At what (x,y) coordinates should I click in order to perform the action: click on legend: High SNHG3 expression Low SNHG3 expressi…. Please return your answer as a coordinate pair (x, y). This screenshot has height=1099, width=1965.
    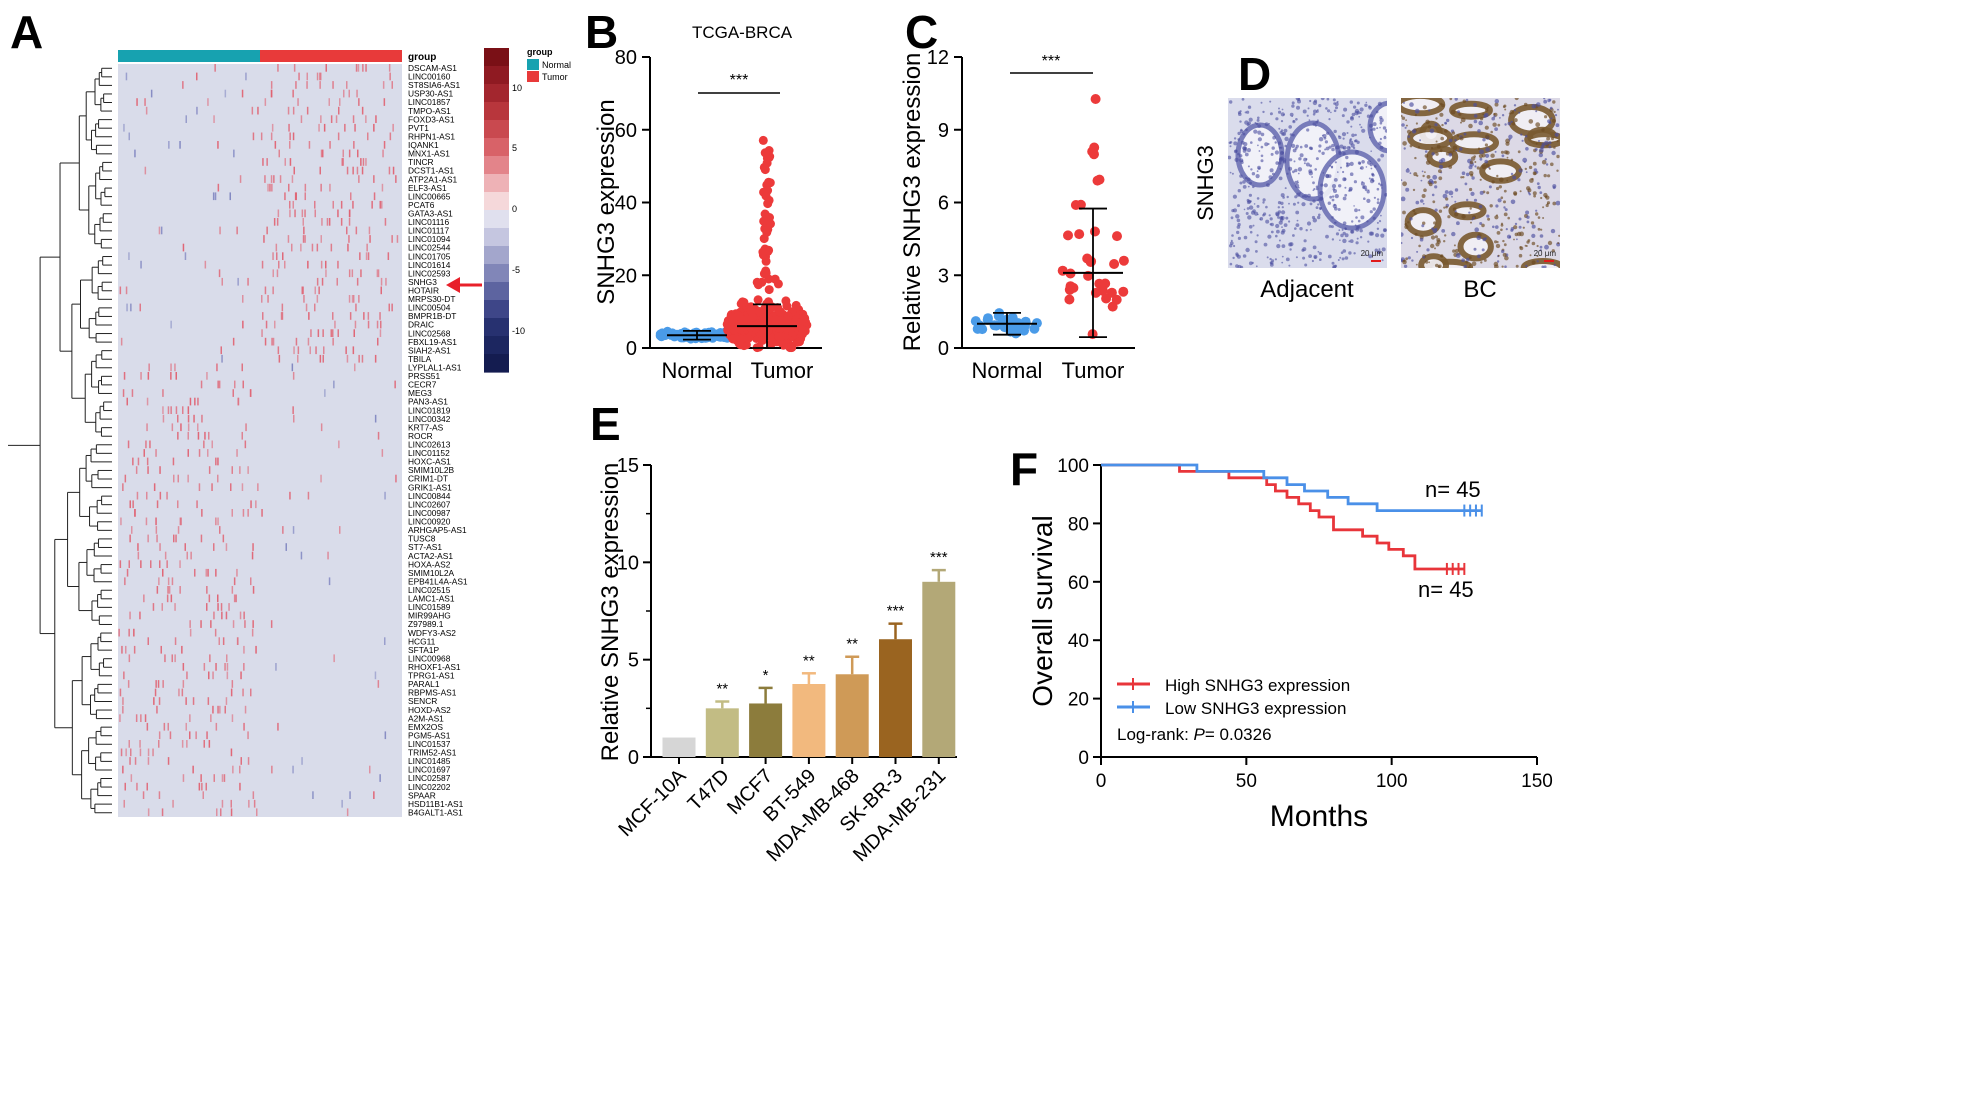
    Looking at the image, I should click on (1233, 697).